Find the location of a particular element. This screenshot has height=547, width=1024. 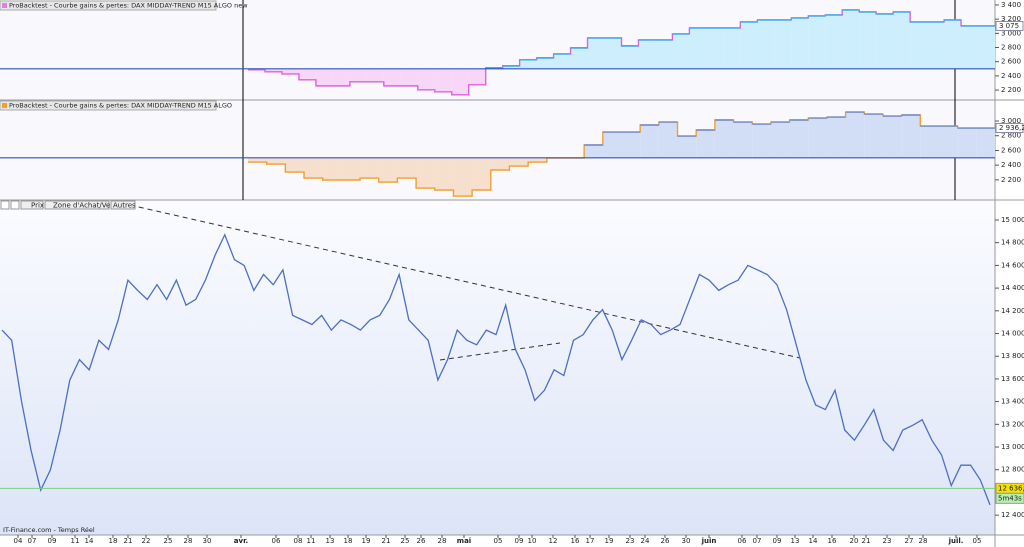

x-tick-label: 26 is located at coordinates (421, 541).